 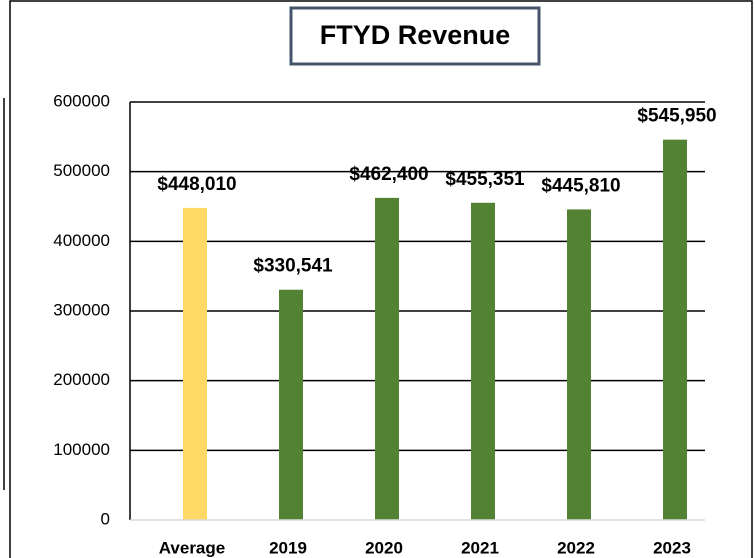 I want to click on title-box, so click(x=415, y=36).